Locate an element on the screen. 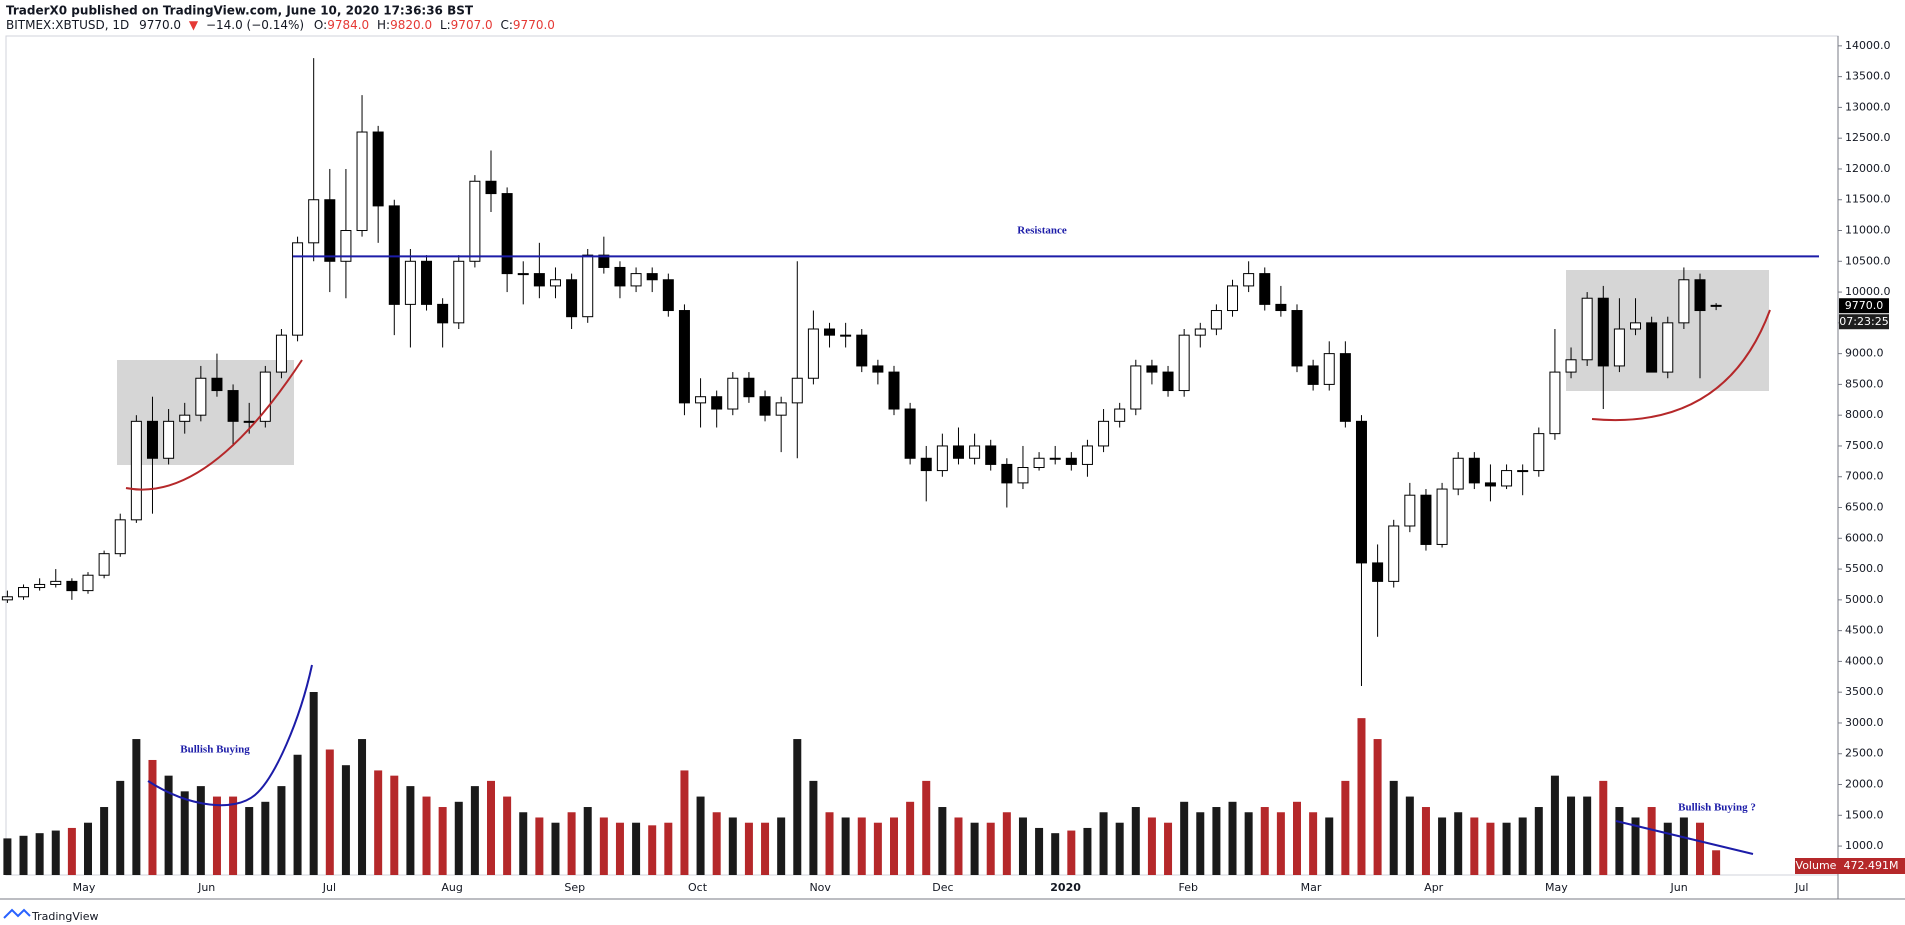  y-tick-label: 14000.0 is located at coordinates (1868, 45).